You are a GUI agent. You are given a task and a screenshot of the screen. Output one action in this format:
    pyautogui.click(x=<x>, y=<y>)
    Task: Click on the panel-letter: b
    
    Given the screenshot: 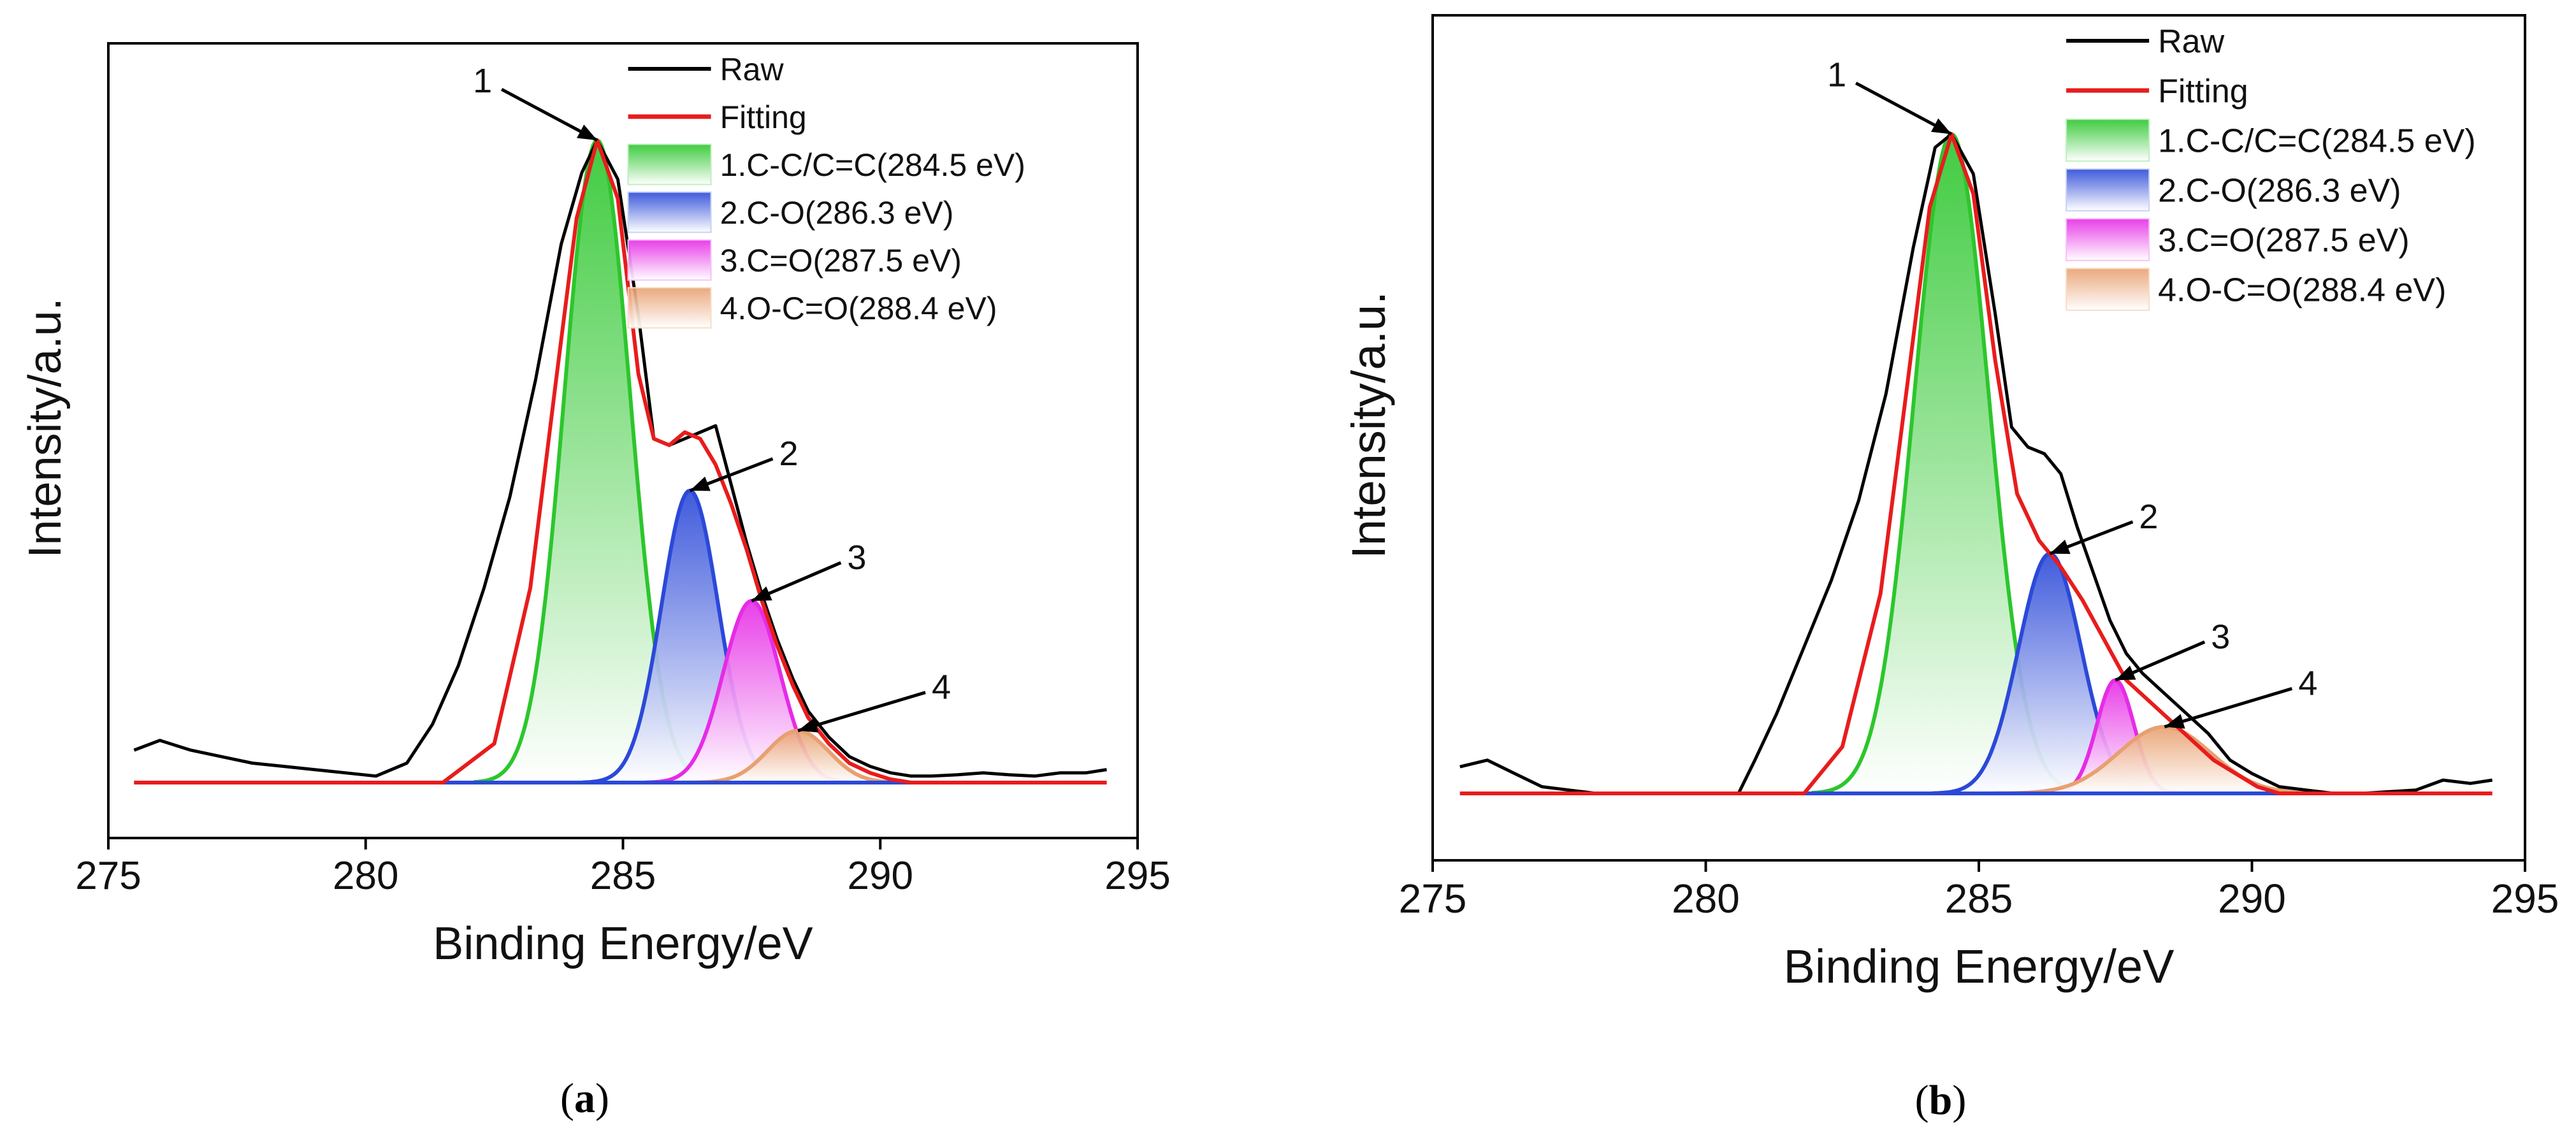 What is the action you would take?
    pyautogui.click(x=1941, y=1100)
    